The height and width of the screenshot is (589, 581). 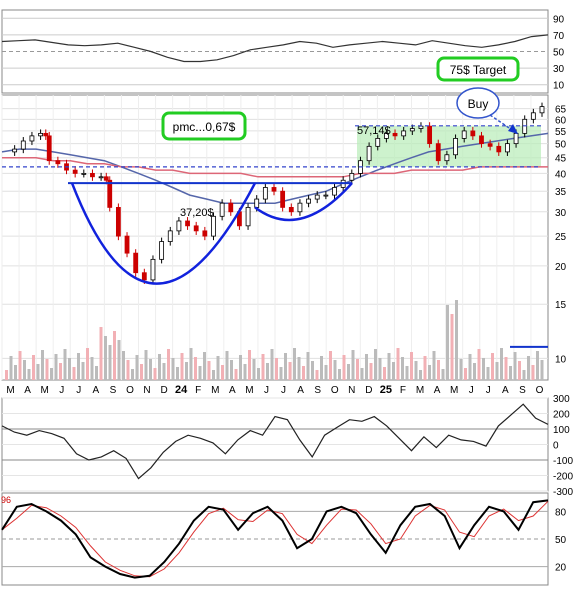 I want to click on level-high-label: 57,14$, so click(x=374, y=131).